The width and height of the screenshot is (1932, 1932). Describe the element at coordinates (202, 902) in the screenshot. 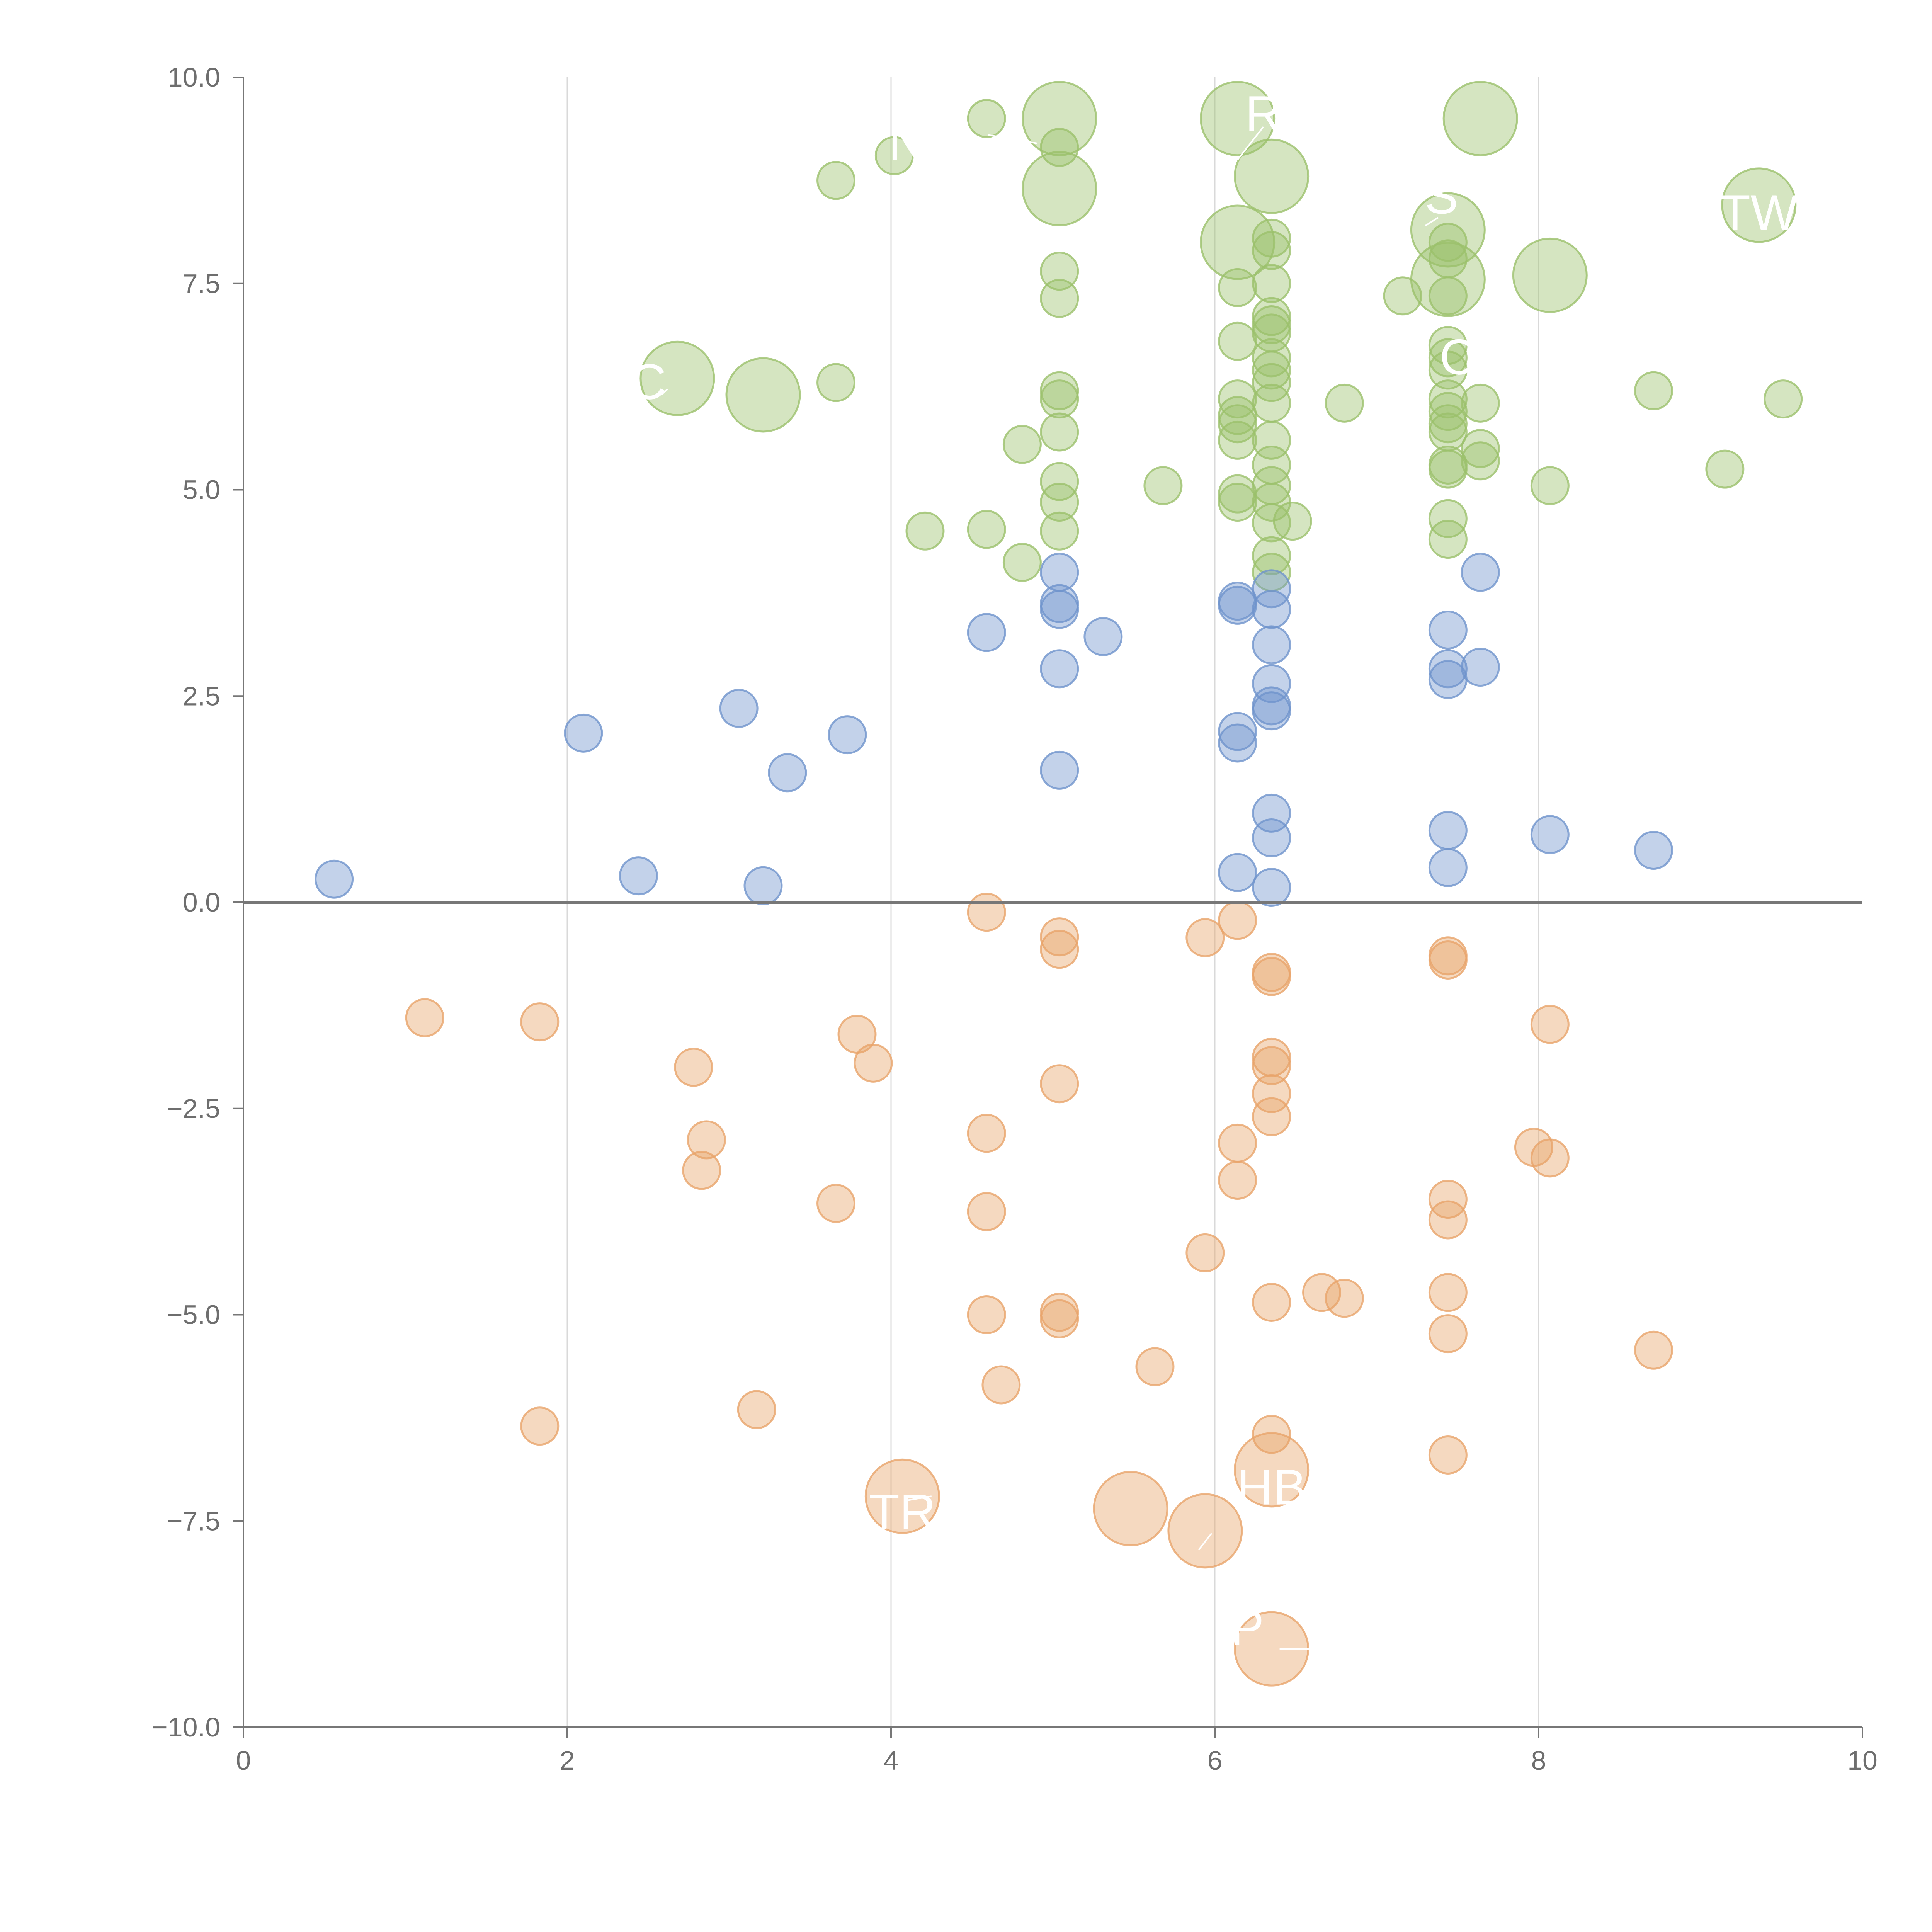

I see `y-tick-label-4: 0.0` at that location.